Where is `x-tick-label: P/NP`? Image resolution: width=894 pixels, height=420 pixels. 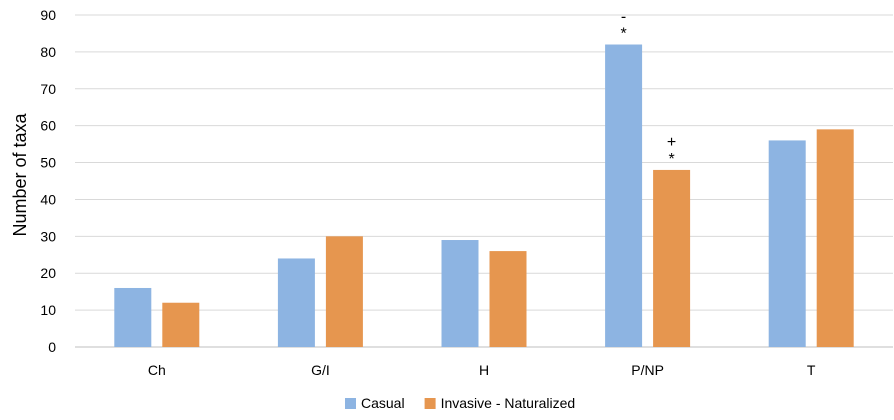
x-tick-label: P/NP is located at coordinates (647, 370).